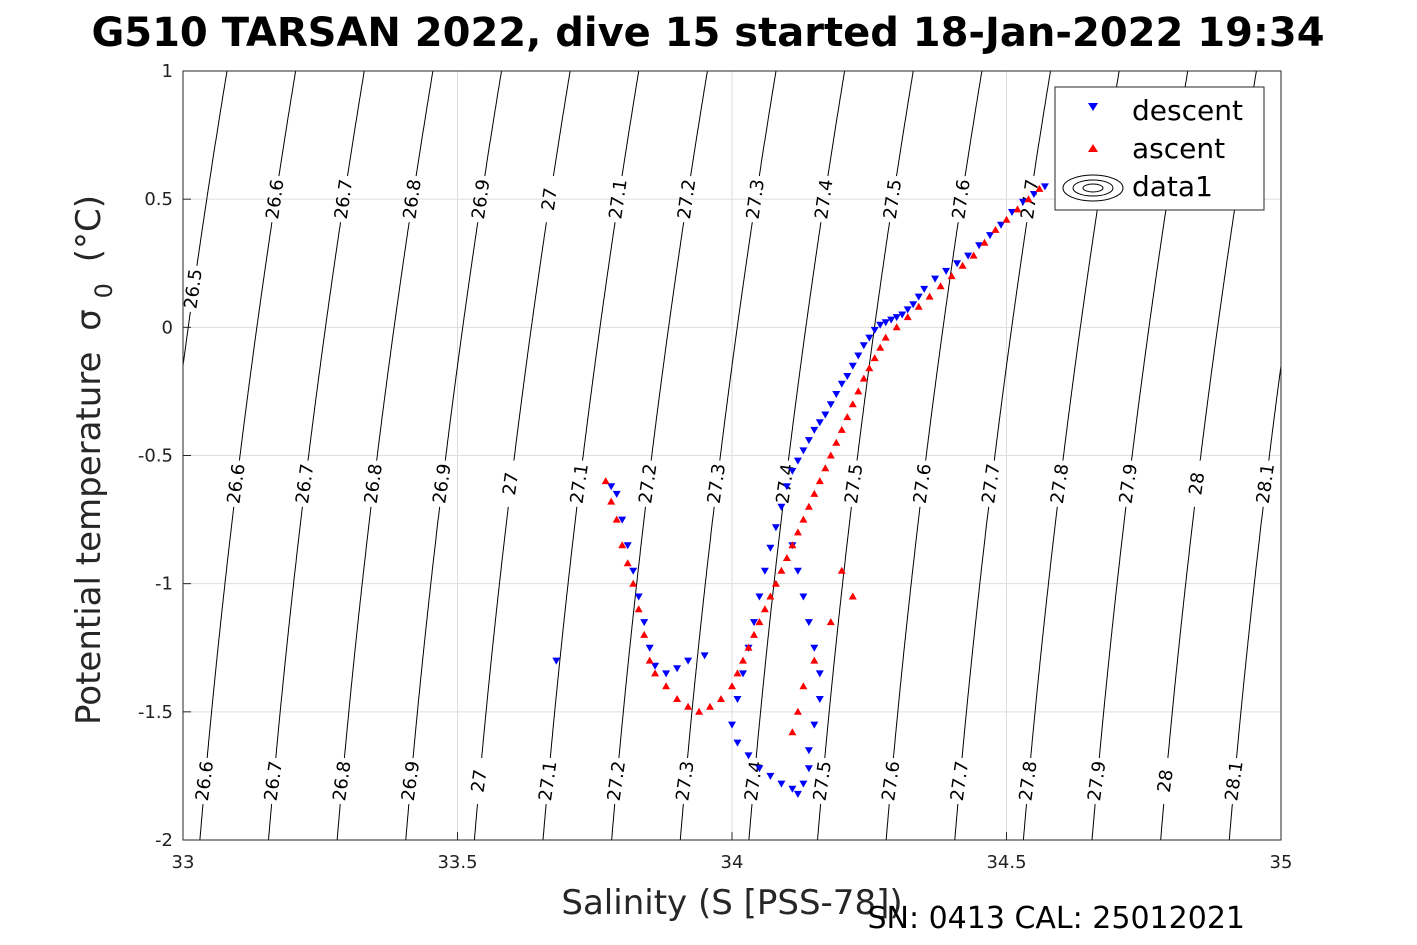 This screenshot has height=945, width=1417. What do you see at coordinates (732, 862) in the screenshot?
I see `x-tick-label: 34` at bounding box center [732, 862].